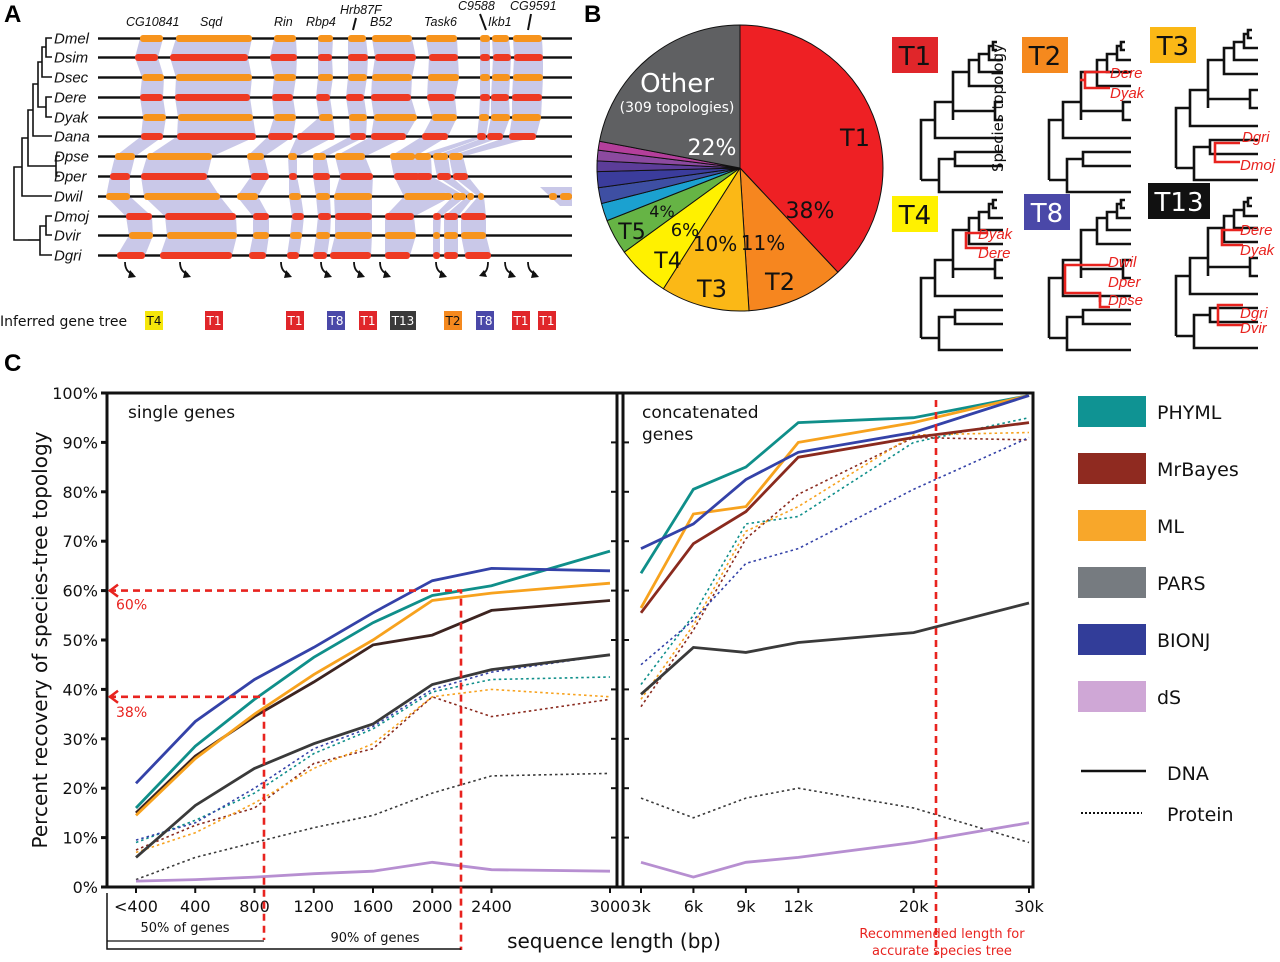  Describe the element at coordinates (1198, 470) in the screenshot. I see `legend-label-mrbayes: MrBayes` at that location.